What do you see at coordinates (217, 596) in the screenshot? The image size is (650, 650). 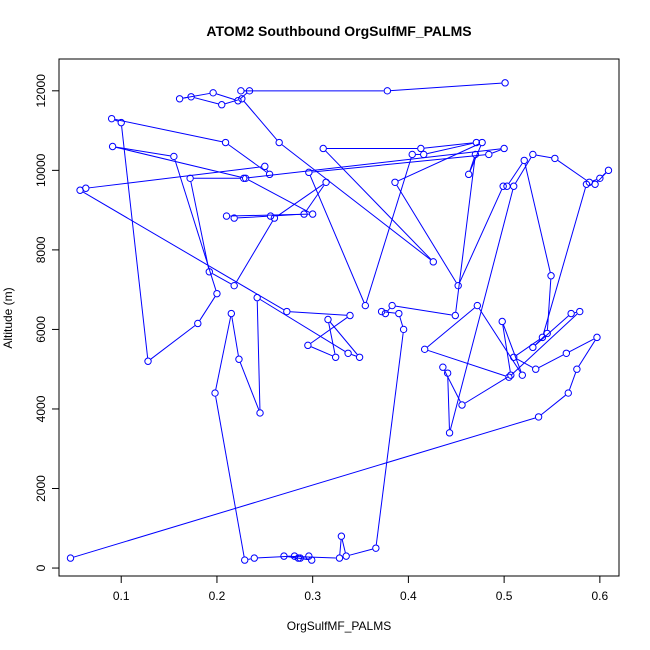 I see `x-tick-label: 0.2` at bounding box center [217, 596].